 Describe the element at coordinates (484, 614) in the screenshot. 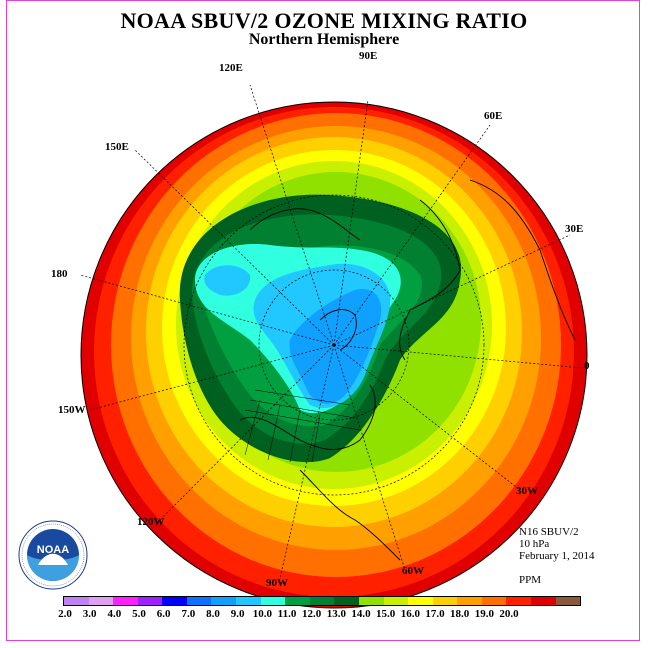

I see `color-scale-tick-label: 19.0` at that location.